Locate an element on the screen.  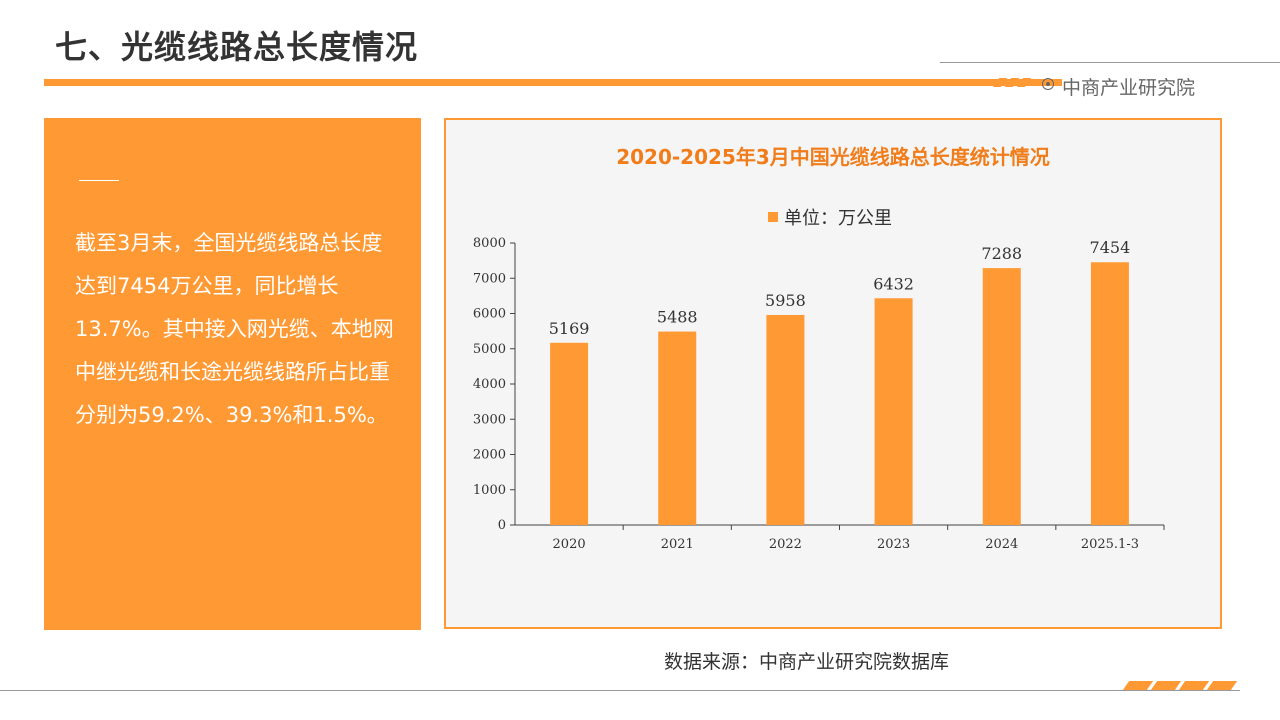
x-tick-label: 2024 is located at coordinates (1001, 544).